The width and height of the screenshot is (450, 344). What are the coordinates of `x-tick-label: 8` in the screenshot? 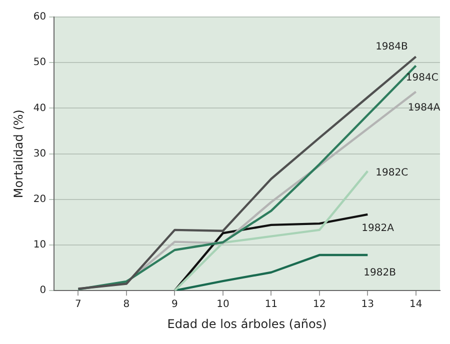 It's located at (126, 304).